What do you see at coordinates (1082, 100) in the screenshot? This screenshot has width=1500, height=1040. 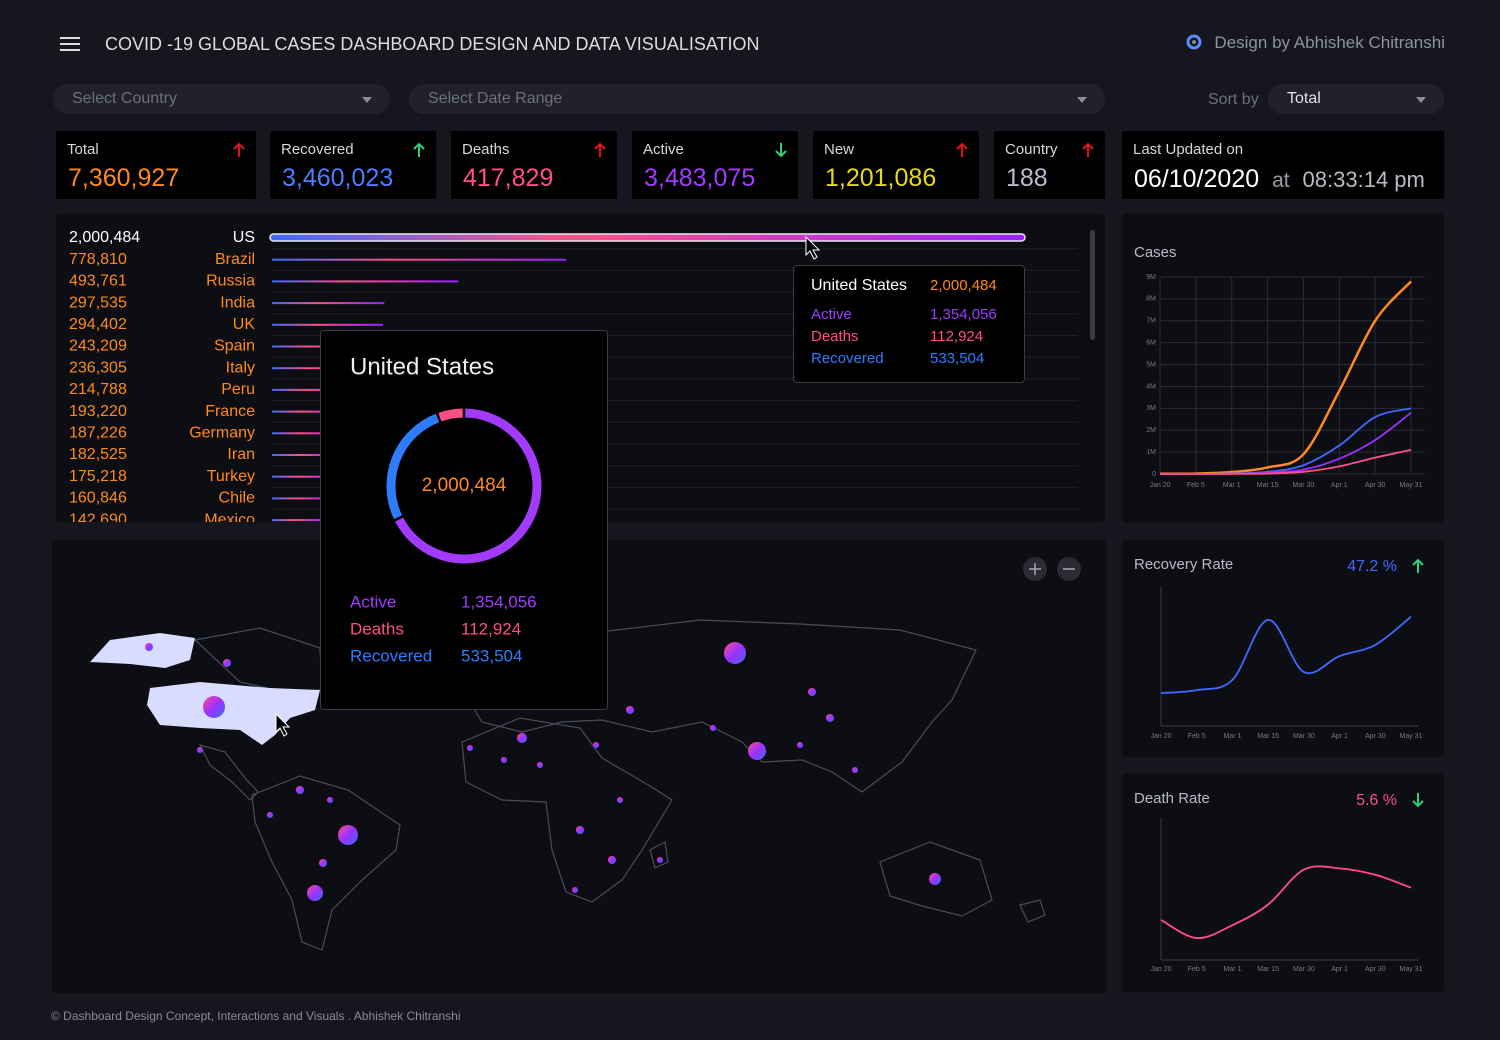 I see `caret` at bounding box center [1082, 100].